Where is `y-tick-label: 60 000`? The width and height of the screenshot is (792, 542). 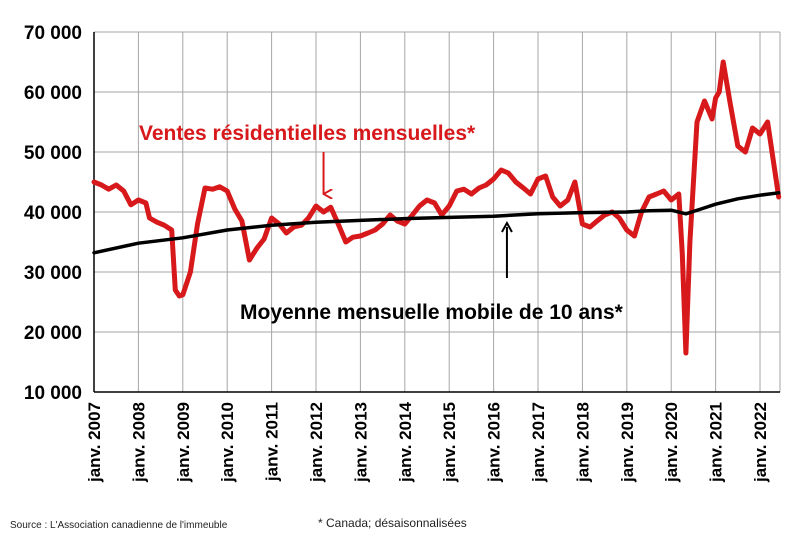
y-tick-label: 60 000 is located at coordinates (53, 93).